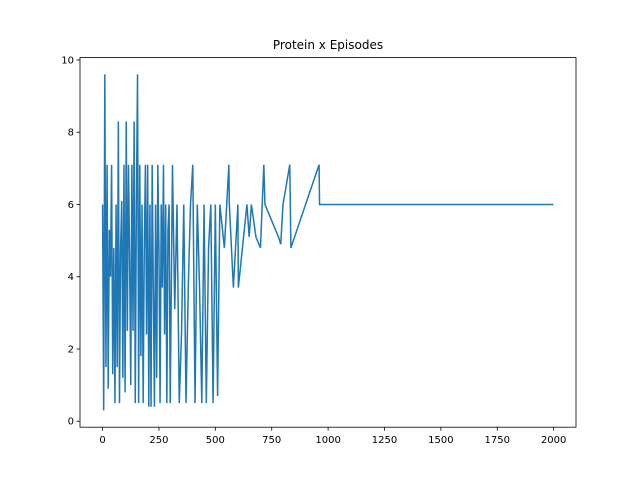  Describe the element at coordinates (384, 440) in the screenshot. I see `x-tick-label: 1250` at that location.